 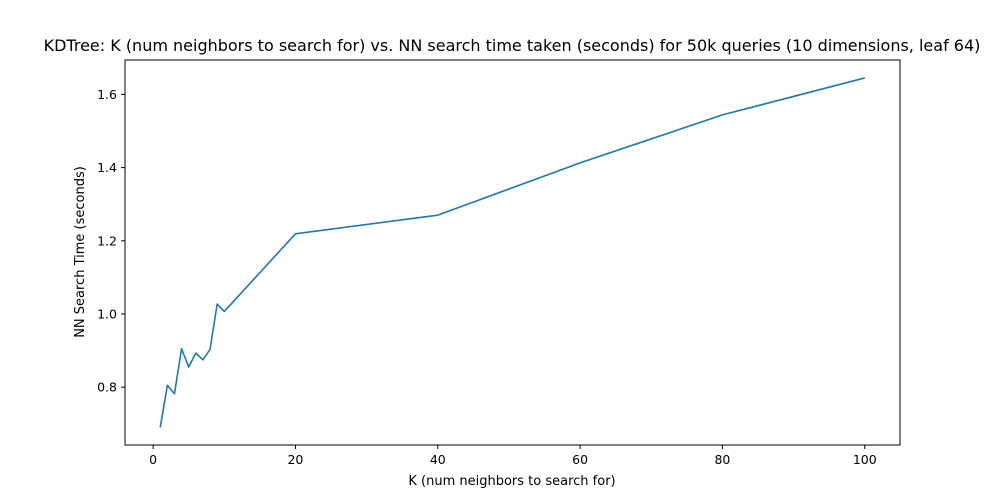 I want to click on x-tick-label: 80, so click(x=722, y=459).